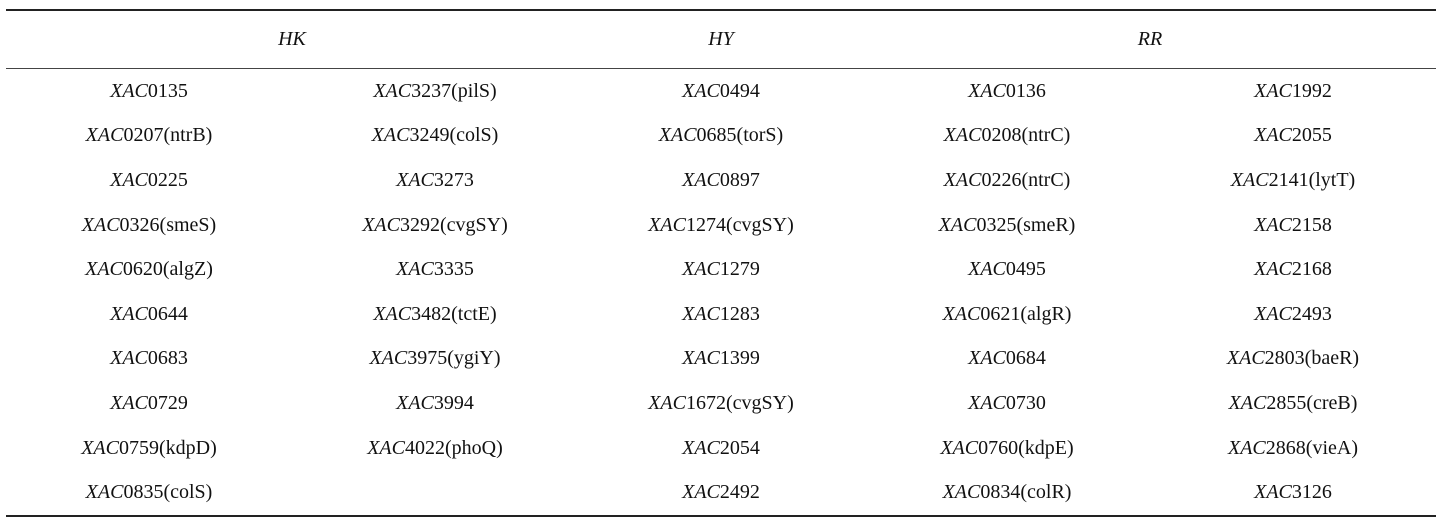 This screenshot has height=523, width=1440. I want to click on table-cell: XAC0226(ntrC), so click(1007, 179).